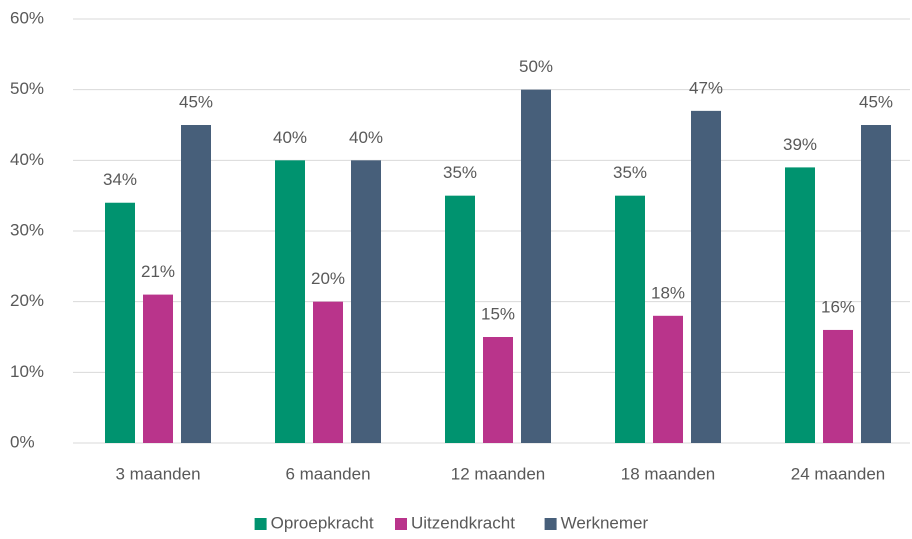  What do you see at coordinates (120, 179) in the screenshot?
I see `value-label: 34%` at bounding box center [120, 179].